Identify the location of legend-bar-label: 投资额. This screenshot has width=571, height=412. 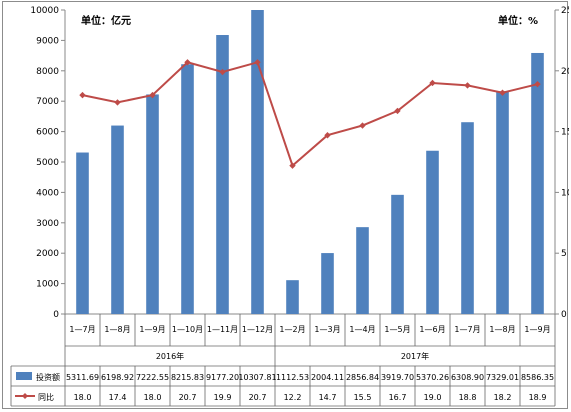
(48, 377).